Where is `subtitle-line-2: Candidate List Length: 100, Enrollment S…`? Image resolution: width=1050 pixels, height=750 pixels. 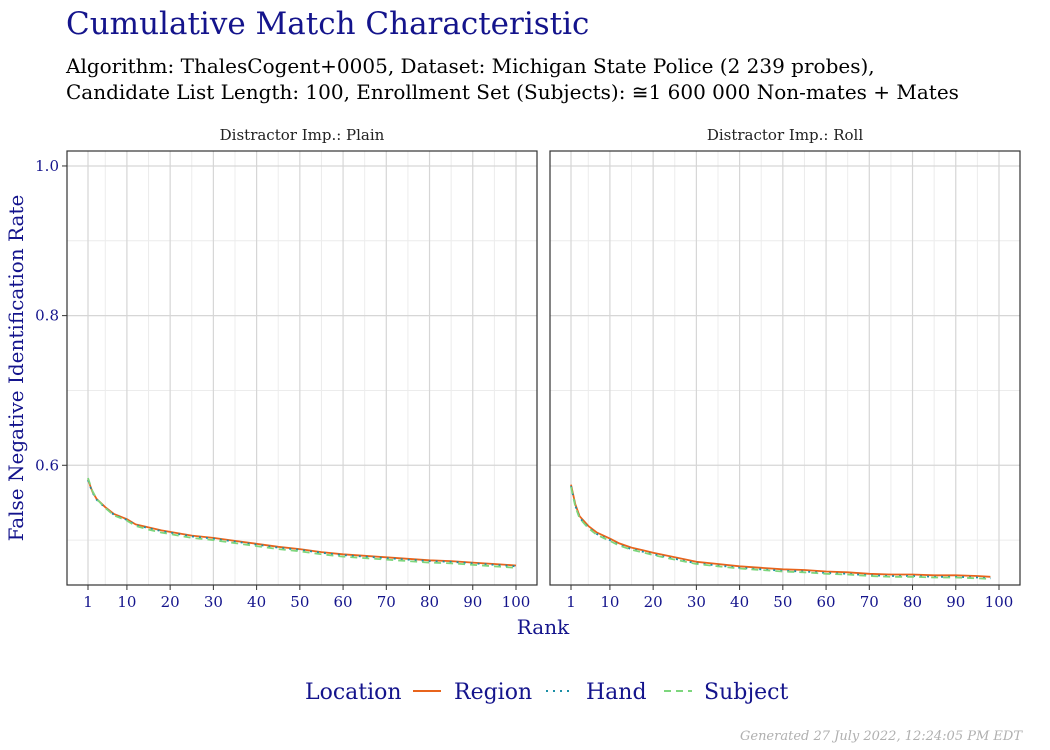 subtitle-line-2: Candidate List Length: 100, Enrollment S… is located at coordinates (512, 92).